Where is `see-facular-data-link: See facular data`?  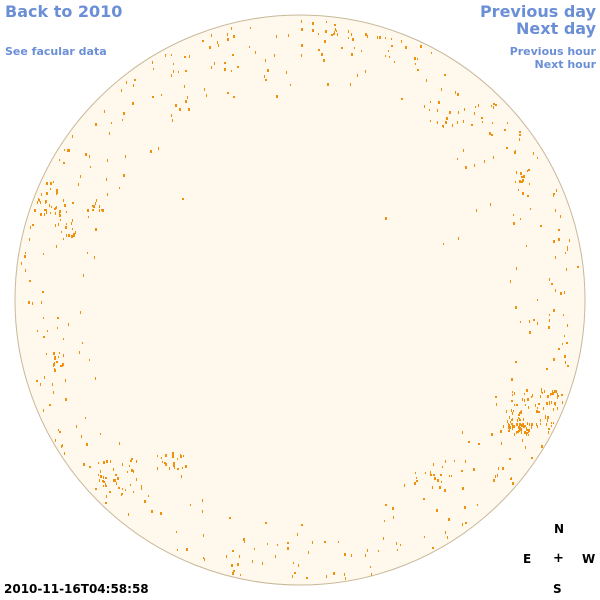 see-facular-data-link: See facular data is located at coordinates (56, 51).